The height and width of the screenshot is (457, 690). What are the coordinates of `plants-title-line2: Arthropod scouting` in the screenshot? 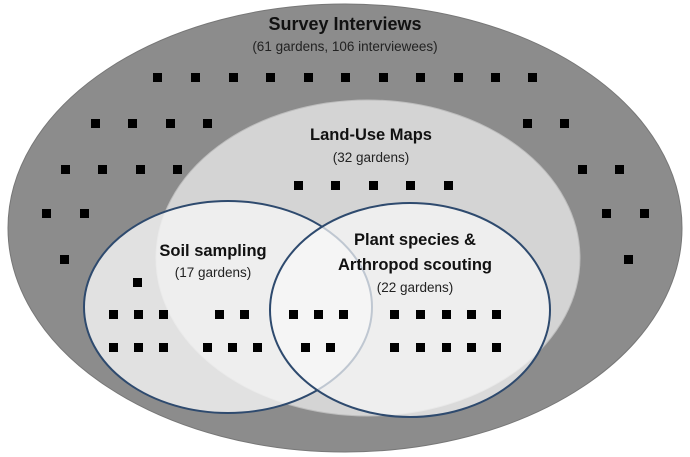 It's located at (415, 265).